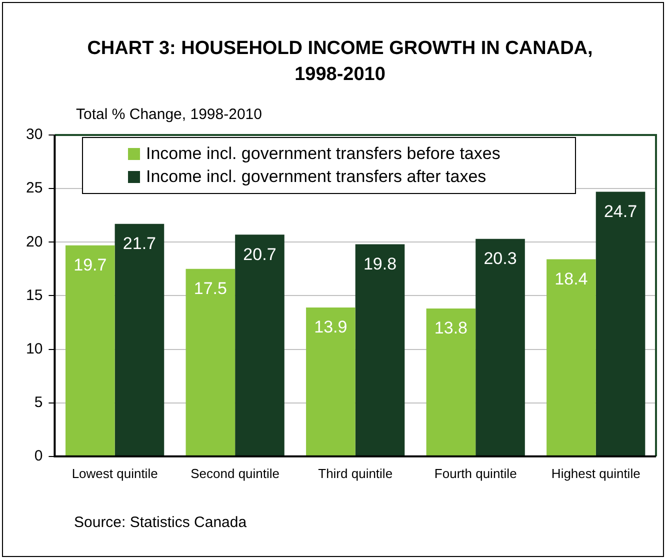  I want to click on y-tick-label: 20, so click(34, 241).